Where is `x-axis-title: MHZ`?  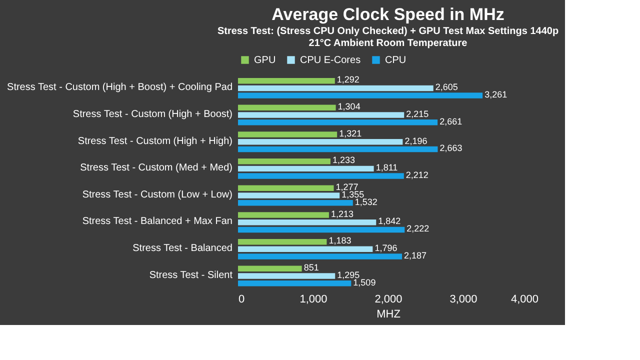
x-axis-title: MHZ is located at coordinates (388, 314).